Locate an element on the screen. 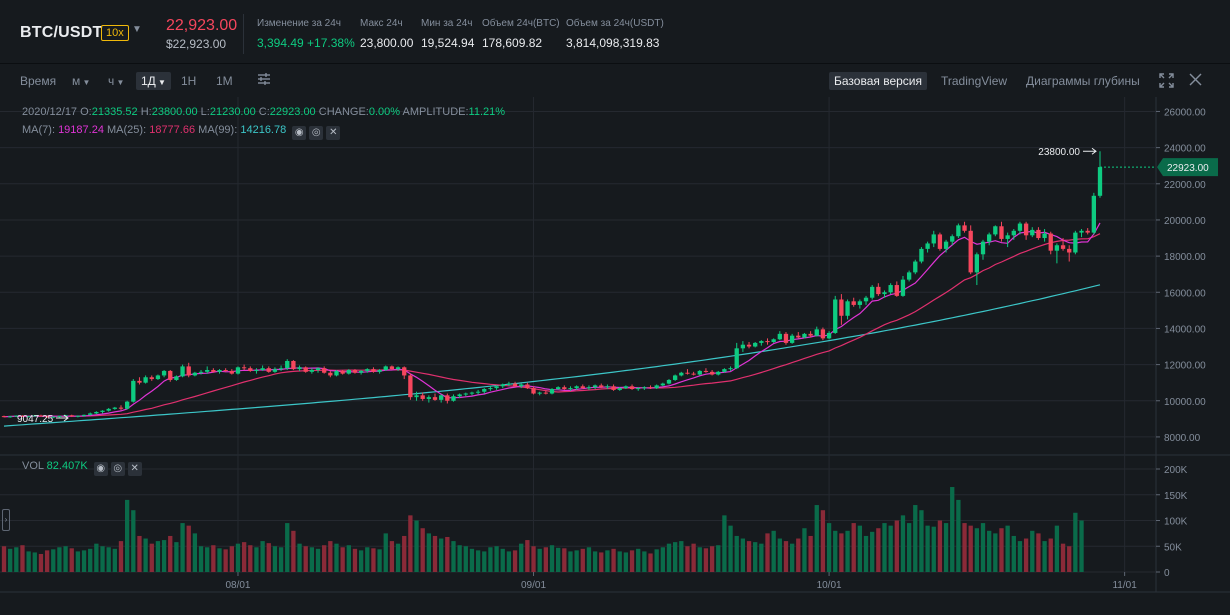 This screenshot has height=615, width=1230. interval-time-label: Время is located at coordinates (38, 81).